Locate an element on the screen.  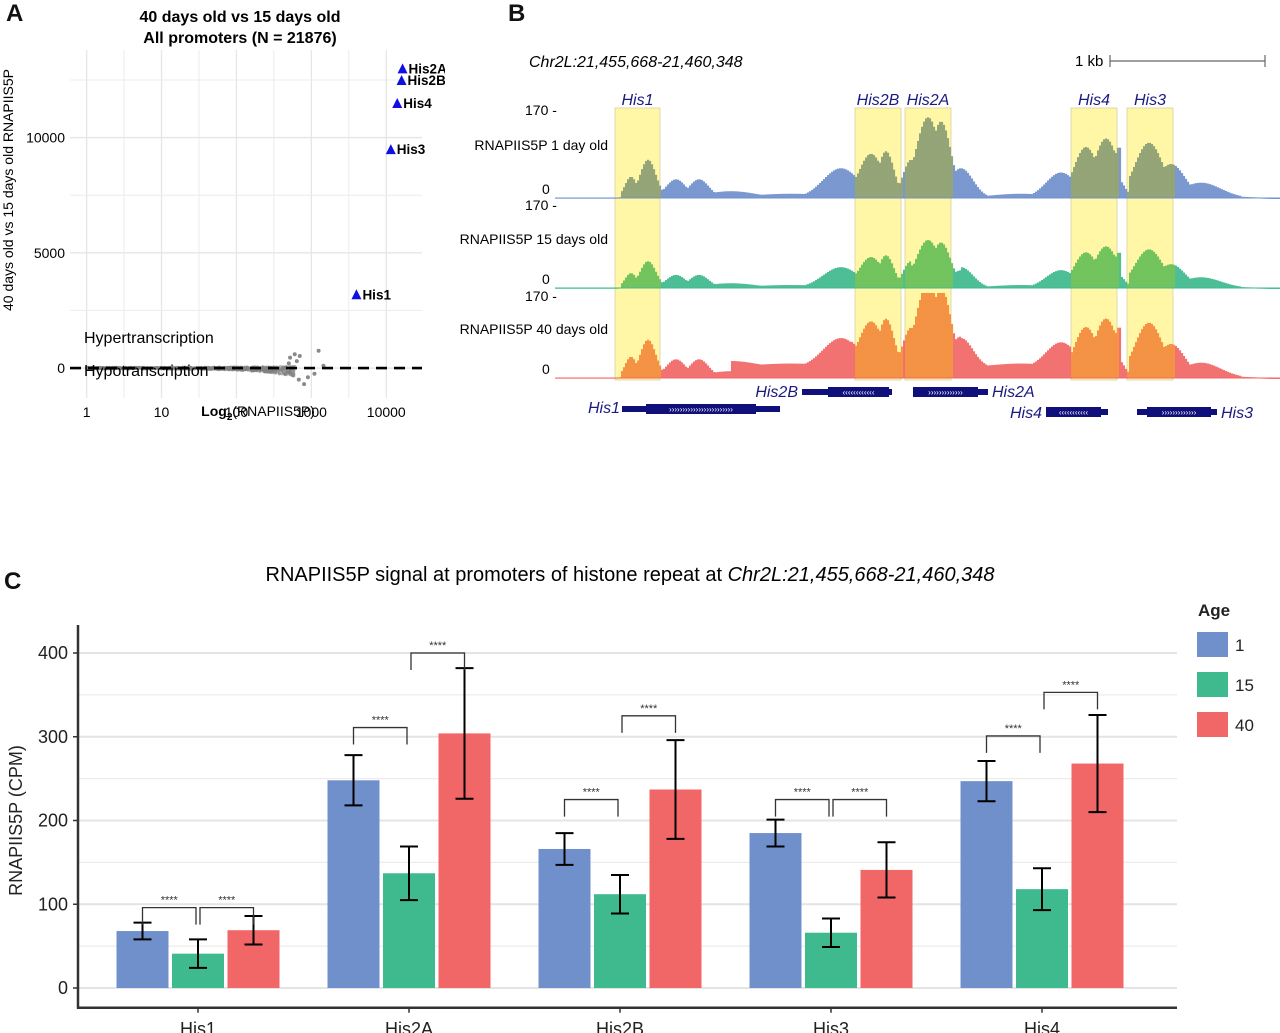
data-point-outlier is located at coordinates (296, 361).